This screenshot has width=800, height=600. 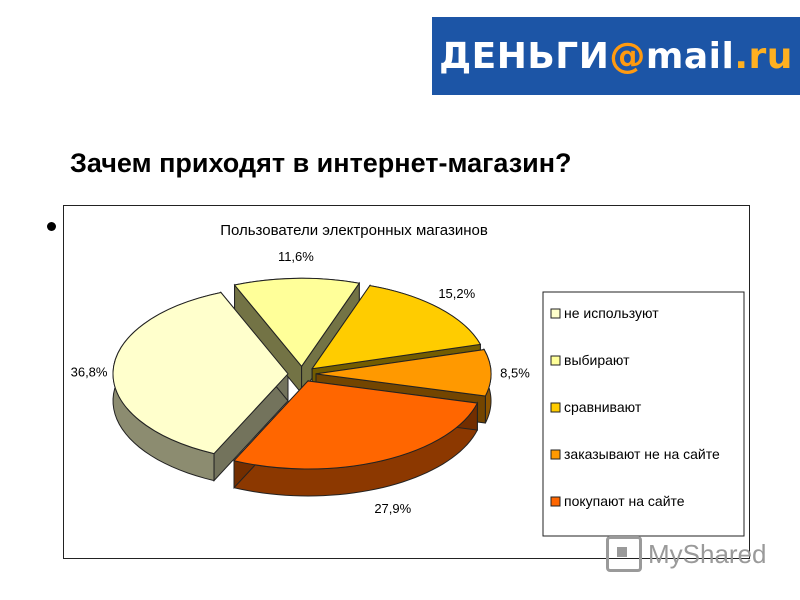 I want to click on legend-entry: сравнивают, so click(x=603, y=407).